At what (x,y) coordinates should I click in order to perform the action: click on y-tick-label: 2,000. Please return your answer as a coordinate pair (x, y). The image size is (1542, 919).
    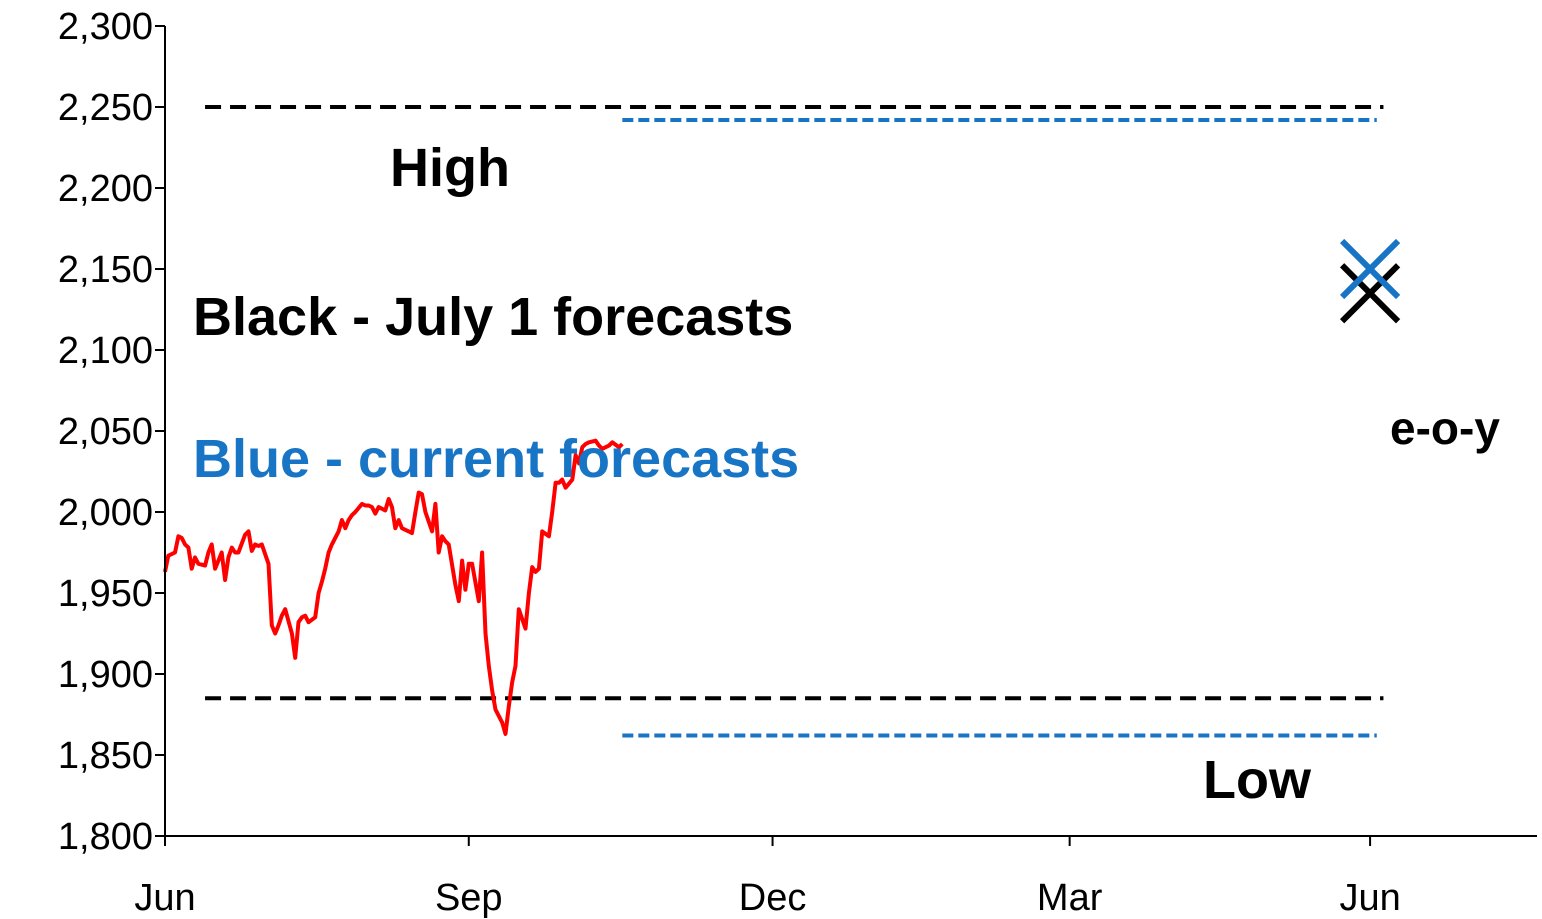
    Looking at the image, I should click on (105, 513).